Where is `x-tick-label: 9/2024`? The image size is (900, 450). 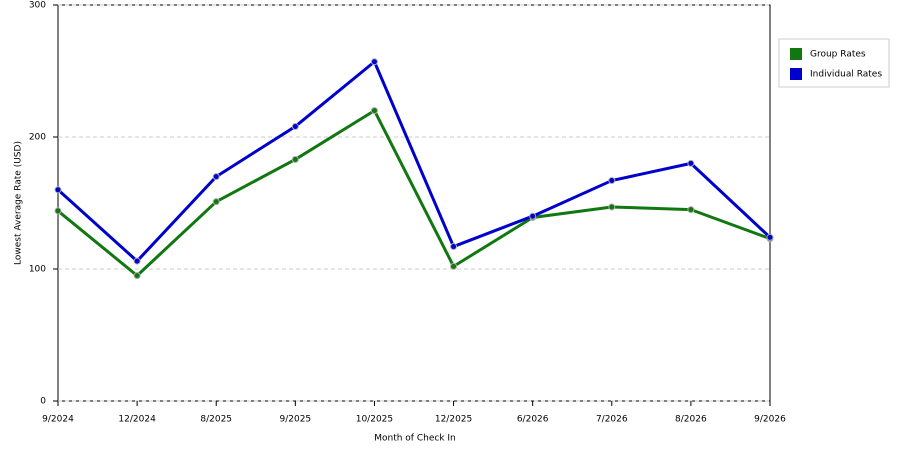
x-tick-label: 9/2024 is located at coordinates (58, 420).